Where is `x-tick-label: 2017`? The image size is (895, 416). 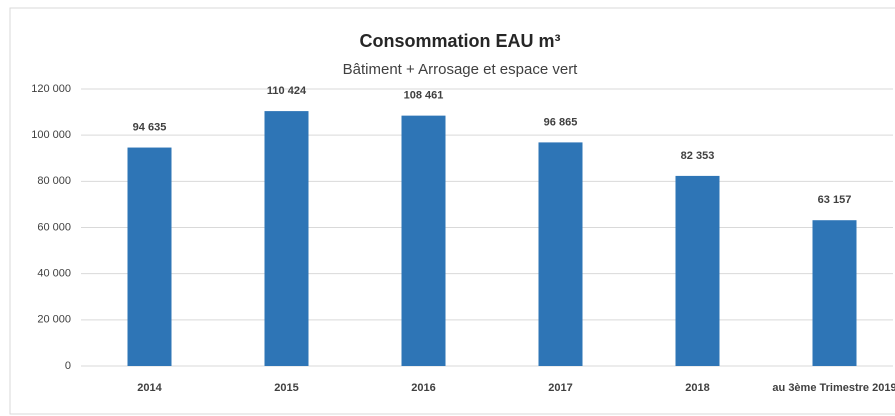
x-tick-label: 2017 is located at coordinates (560, 388).